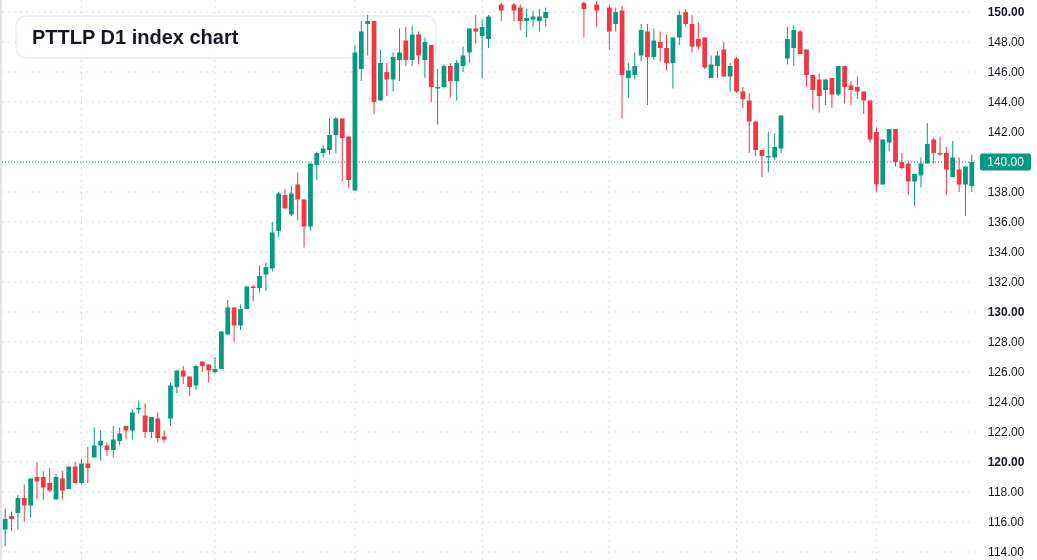 This screenshot has height=560, width=1037. Describe the element at coordinates (1006, 252) in the screenshot. I see `y-tick-label: 134.00` at that location.